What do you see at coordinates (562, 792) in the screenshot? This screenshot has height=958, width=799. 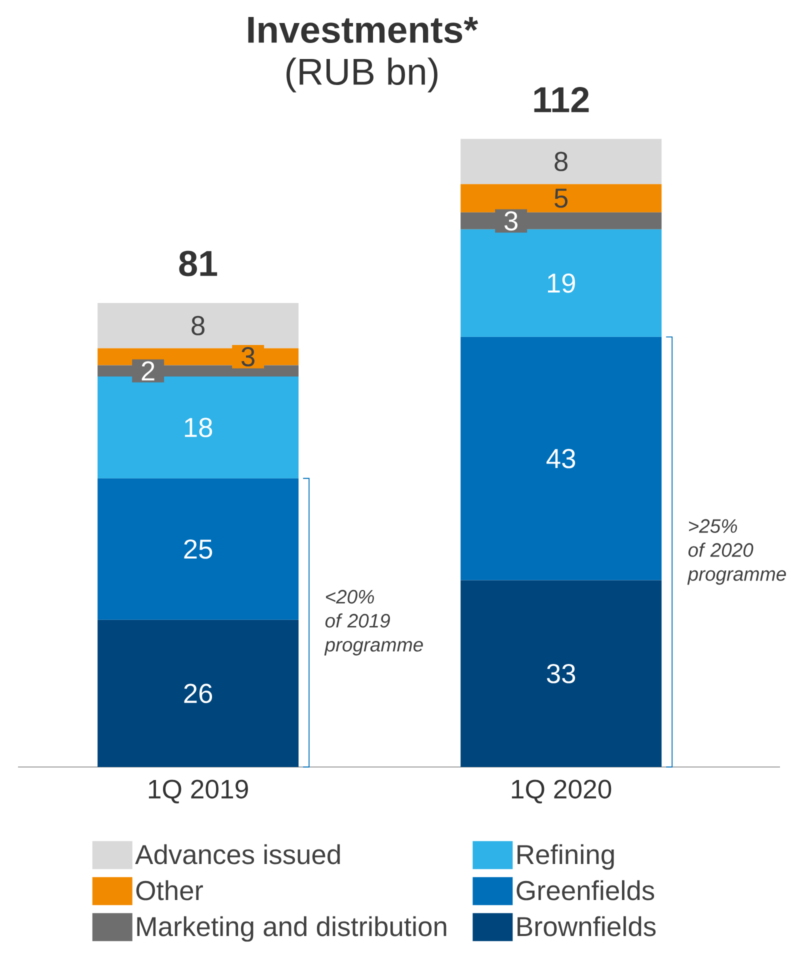 I see `x-tick-label: 1Q 2020` at bounding box center [562, 792].